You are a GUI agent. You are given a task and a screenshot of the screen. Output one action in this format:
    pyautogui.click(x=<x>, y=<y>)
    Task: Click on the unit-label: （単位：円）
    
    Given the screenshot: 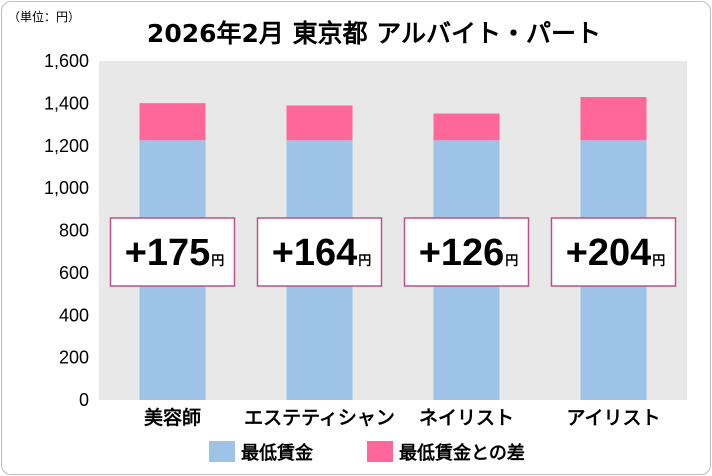 What is the action you would take?
    pyautogui.click(x=44, y=16)
    